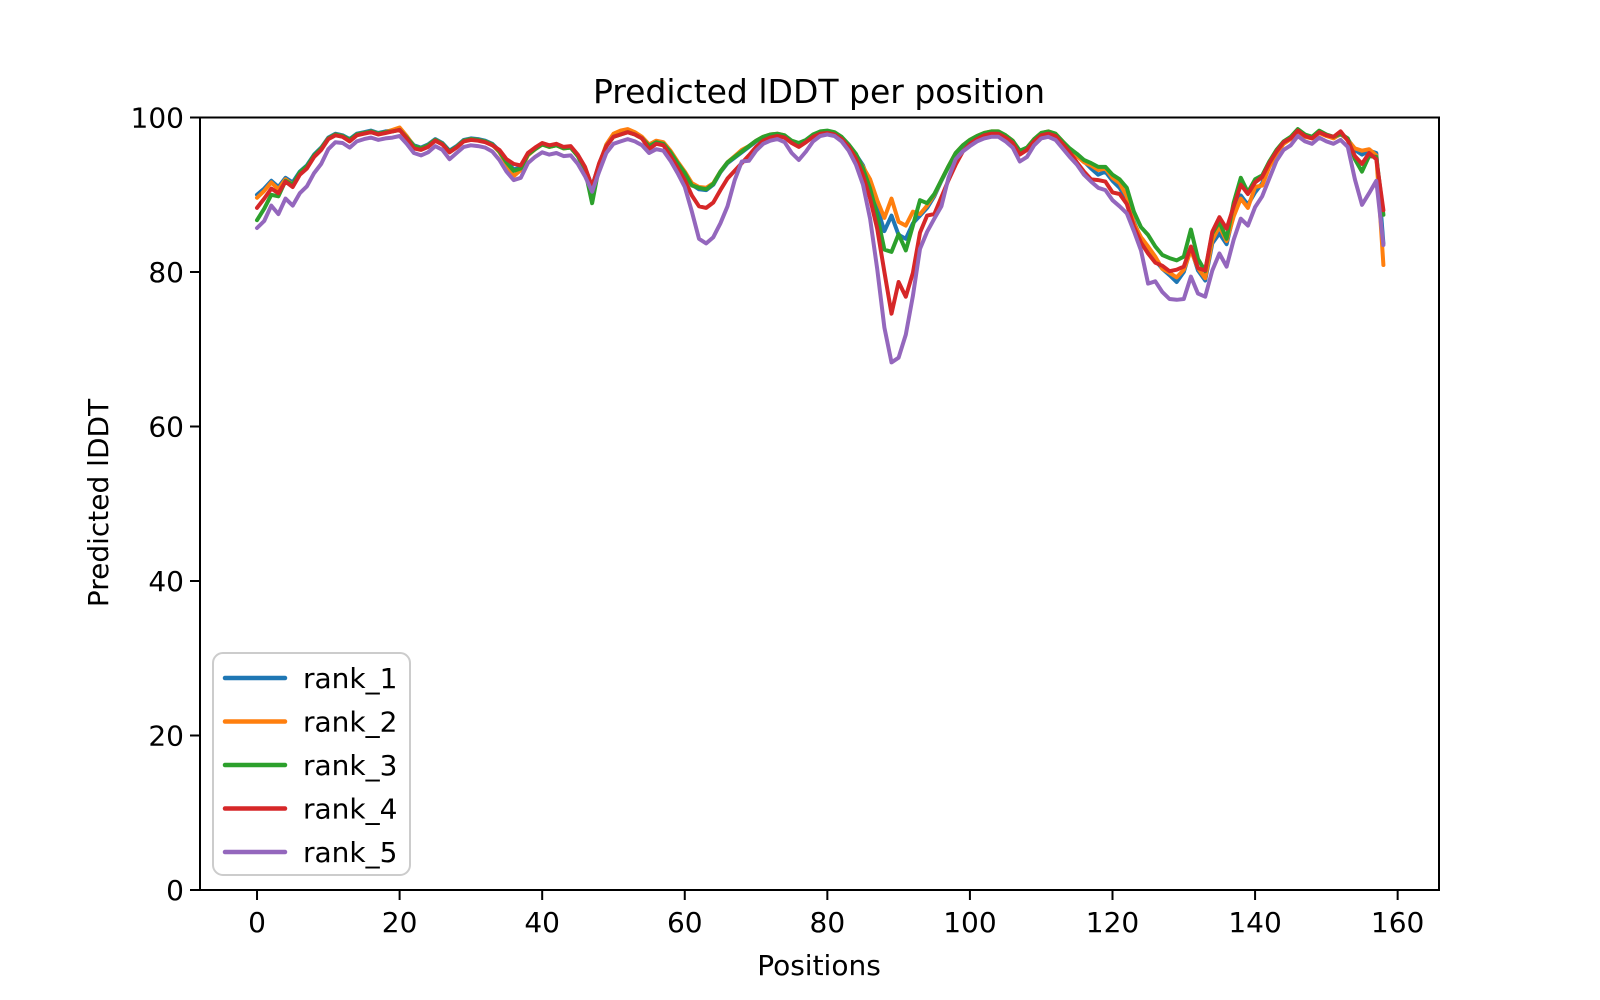 The image size is (1600, 1000). I want to click on legend-label-rank_2: rank_2, so click(350, 722).